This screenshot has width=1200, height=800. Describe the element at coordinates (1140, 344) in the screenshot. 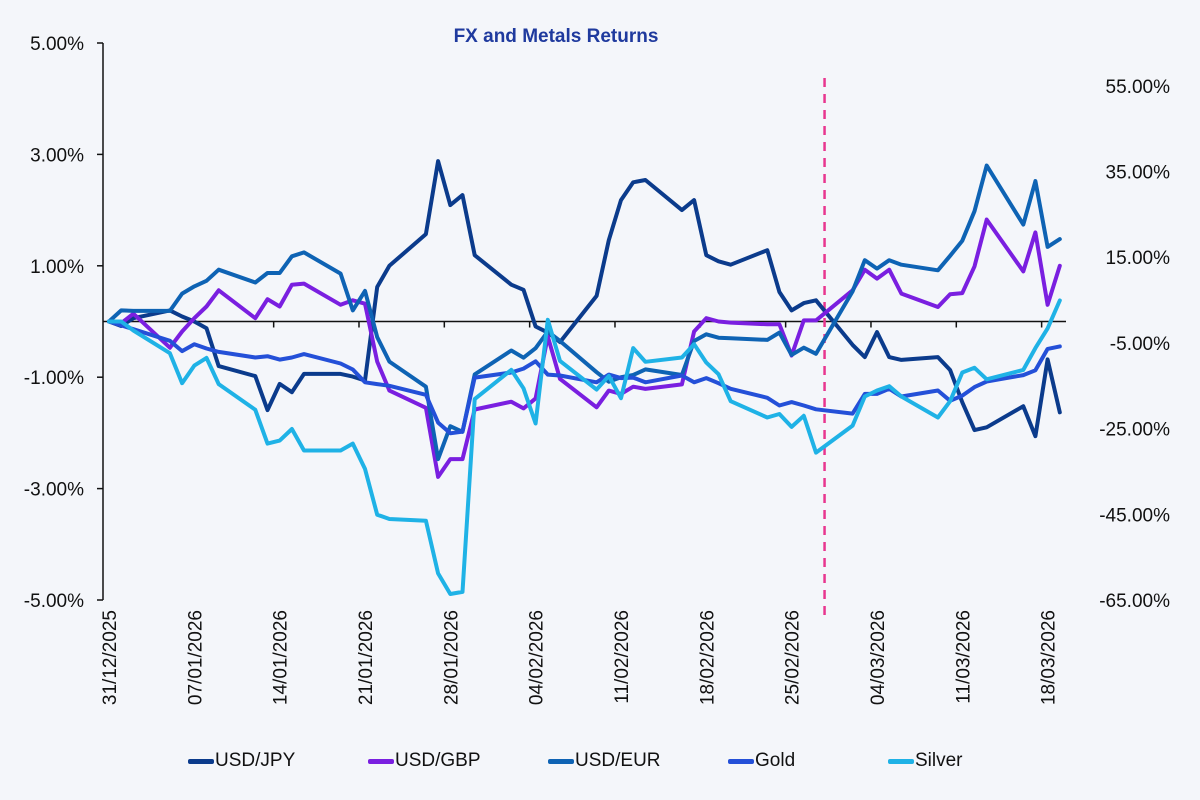

I see `right-axis-tick-label: -5.00%` at that location.